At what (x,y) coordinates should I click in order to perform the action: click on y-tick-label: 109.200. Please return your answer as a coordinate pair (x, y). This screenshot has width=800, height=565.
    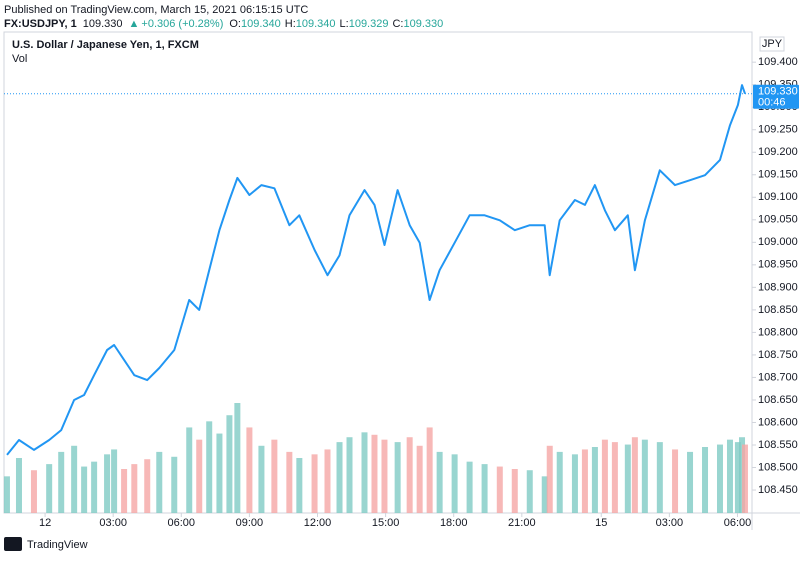
    Looking at the image, I should click on (778, 152).